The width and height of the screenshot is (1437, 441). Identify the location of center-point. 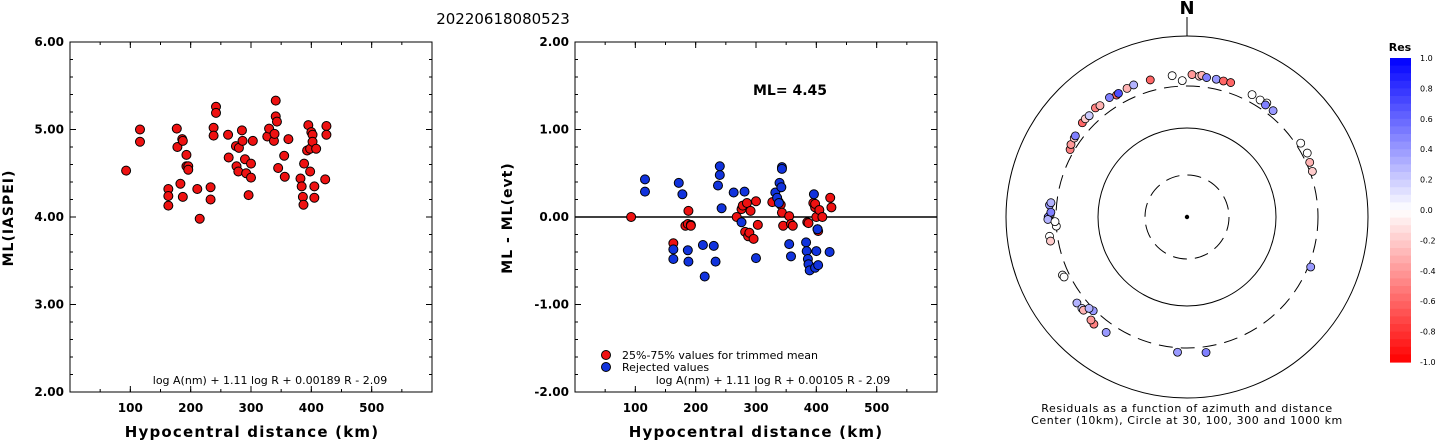
(1187, 217).